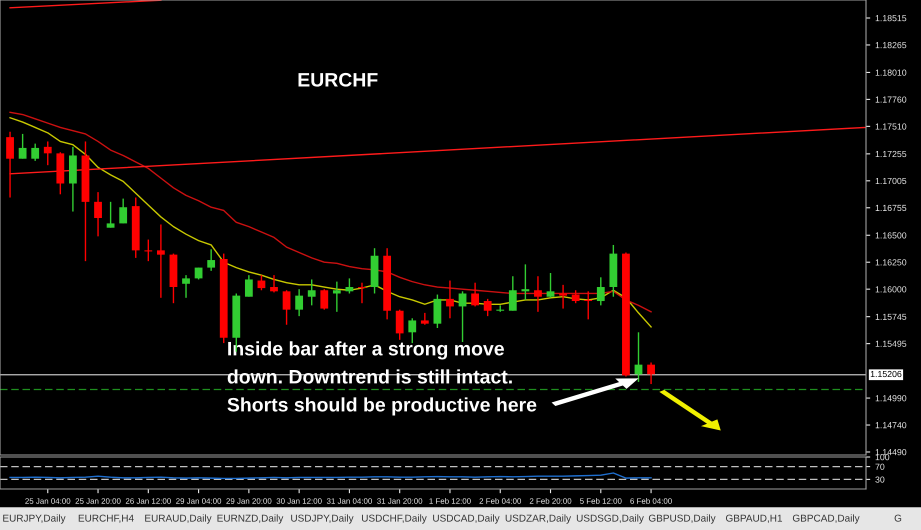 This screenshot has height=530, width=921. What do you see at coordinates (891, 99) in the screenshot?
I see `y-tick-label: 1.17760` at bounding box center [891, 99].